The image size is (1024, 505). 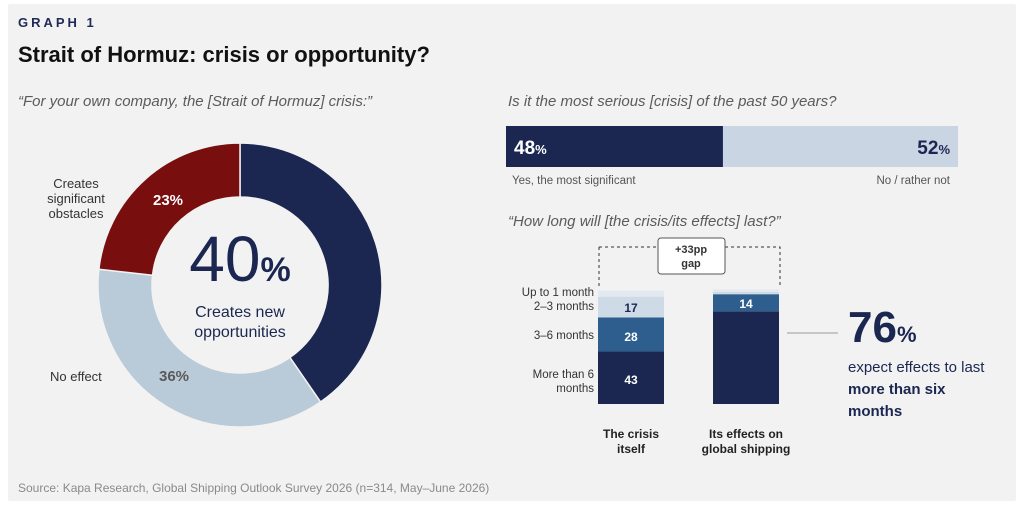 I want to click on callout-value: 76%, so click(x=882, y=327).